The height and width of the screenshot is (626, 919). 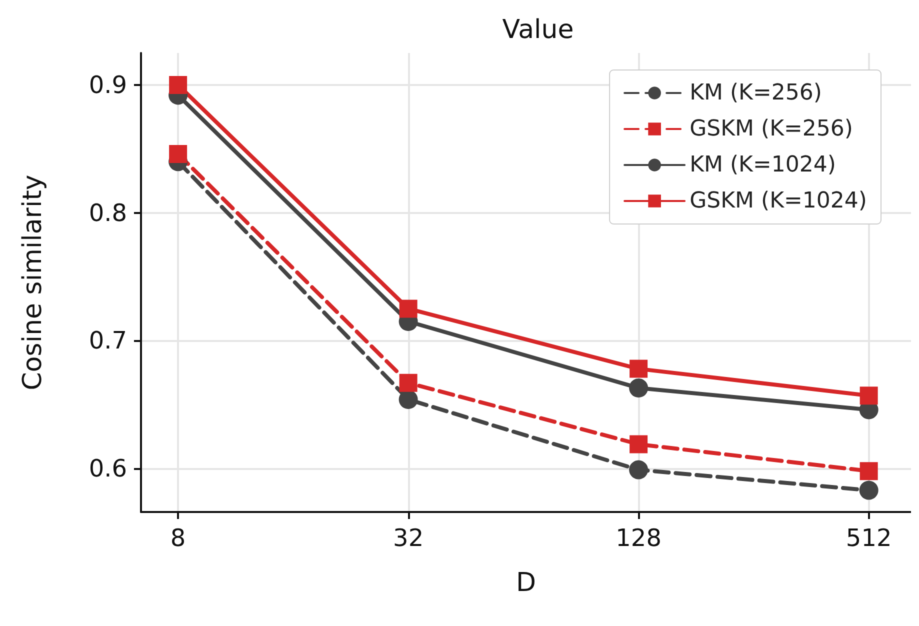 What do you see at coordinates (772, 129) in the screenshot?
I see `legend-label: GSKM (K=256)` at bounding box center [772, 129].